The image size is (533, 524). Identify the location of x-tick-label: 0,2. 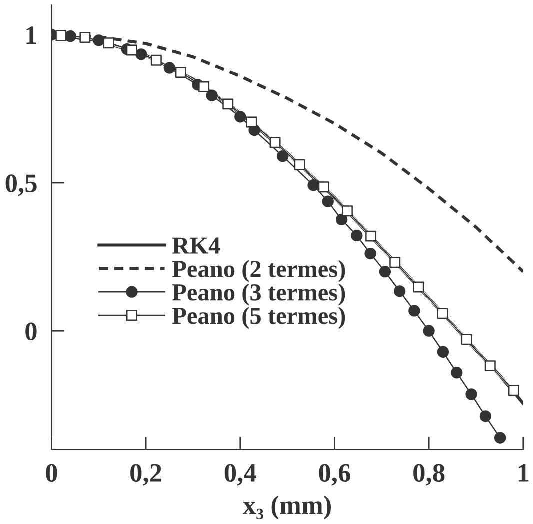
(146, 475).